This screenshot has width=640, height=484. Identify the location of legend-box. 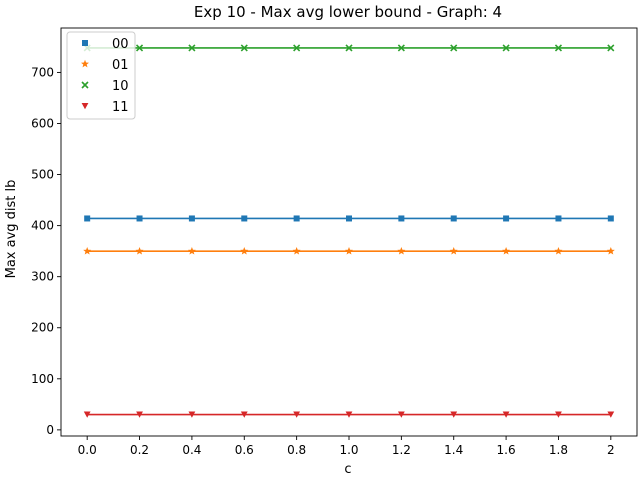
(101, 75).